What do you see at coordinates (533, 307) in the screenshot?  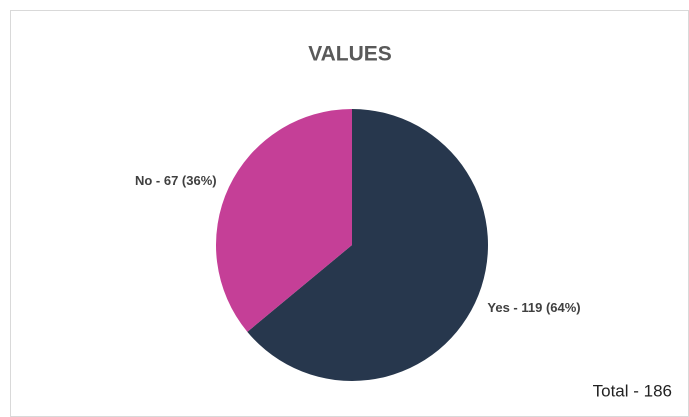 I see `data-label: Yes - 119 (64%)` at bounding box center [533, 307].